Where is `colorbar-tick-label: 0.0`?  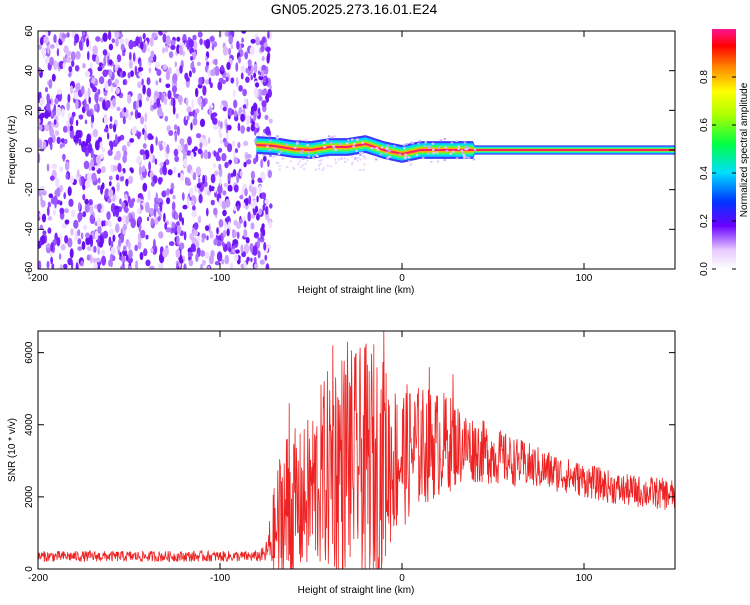
colorbar-tick-label: 0.0 is located at coordinates (704, 269).